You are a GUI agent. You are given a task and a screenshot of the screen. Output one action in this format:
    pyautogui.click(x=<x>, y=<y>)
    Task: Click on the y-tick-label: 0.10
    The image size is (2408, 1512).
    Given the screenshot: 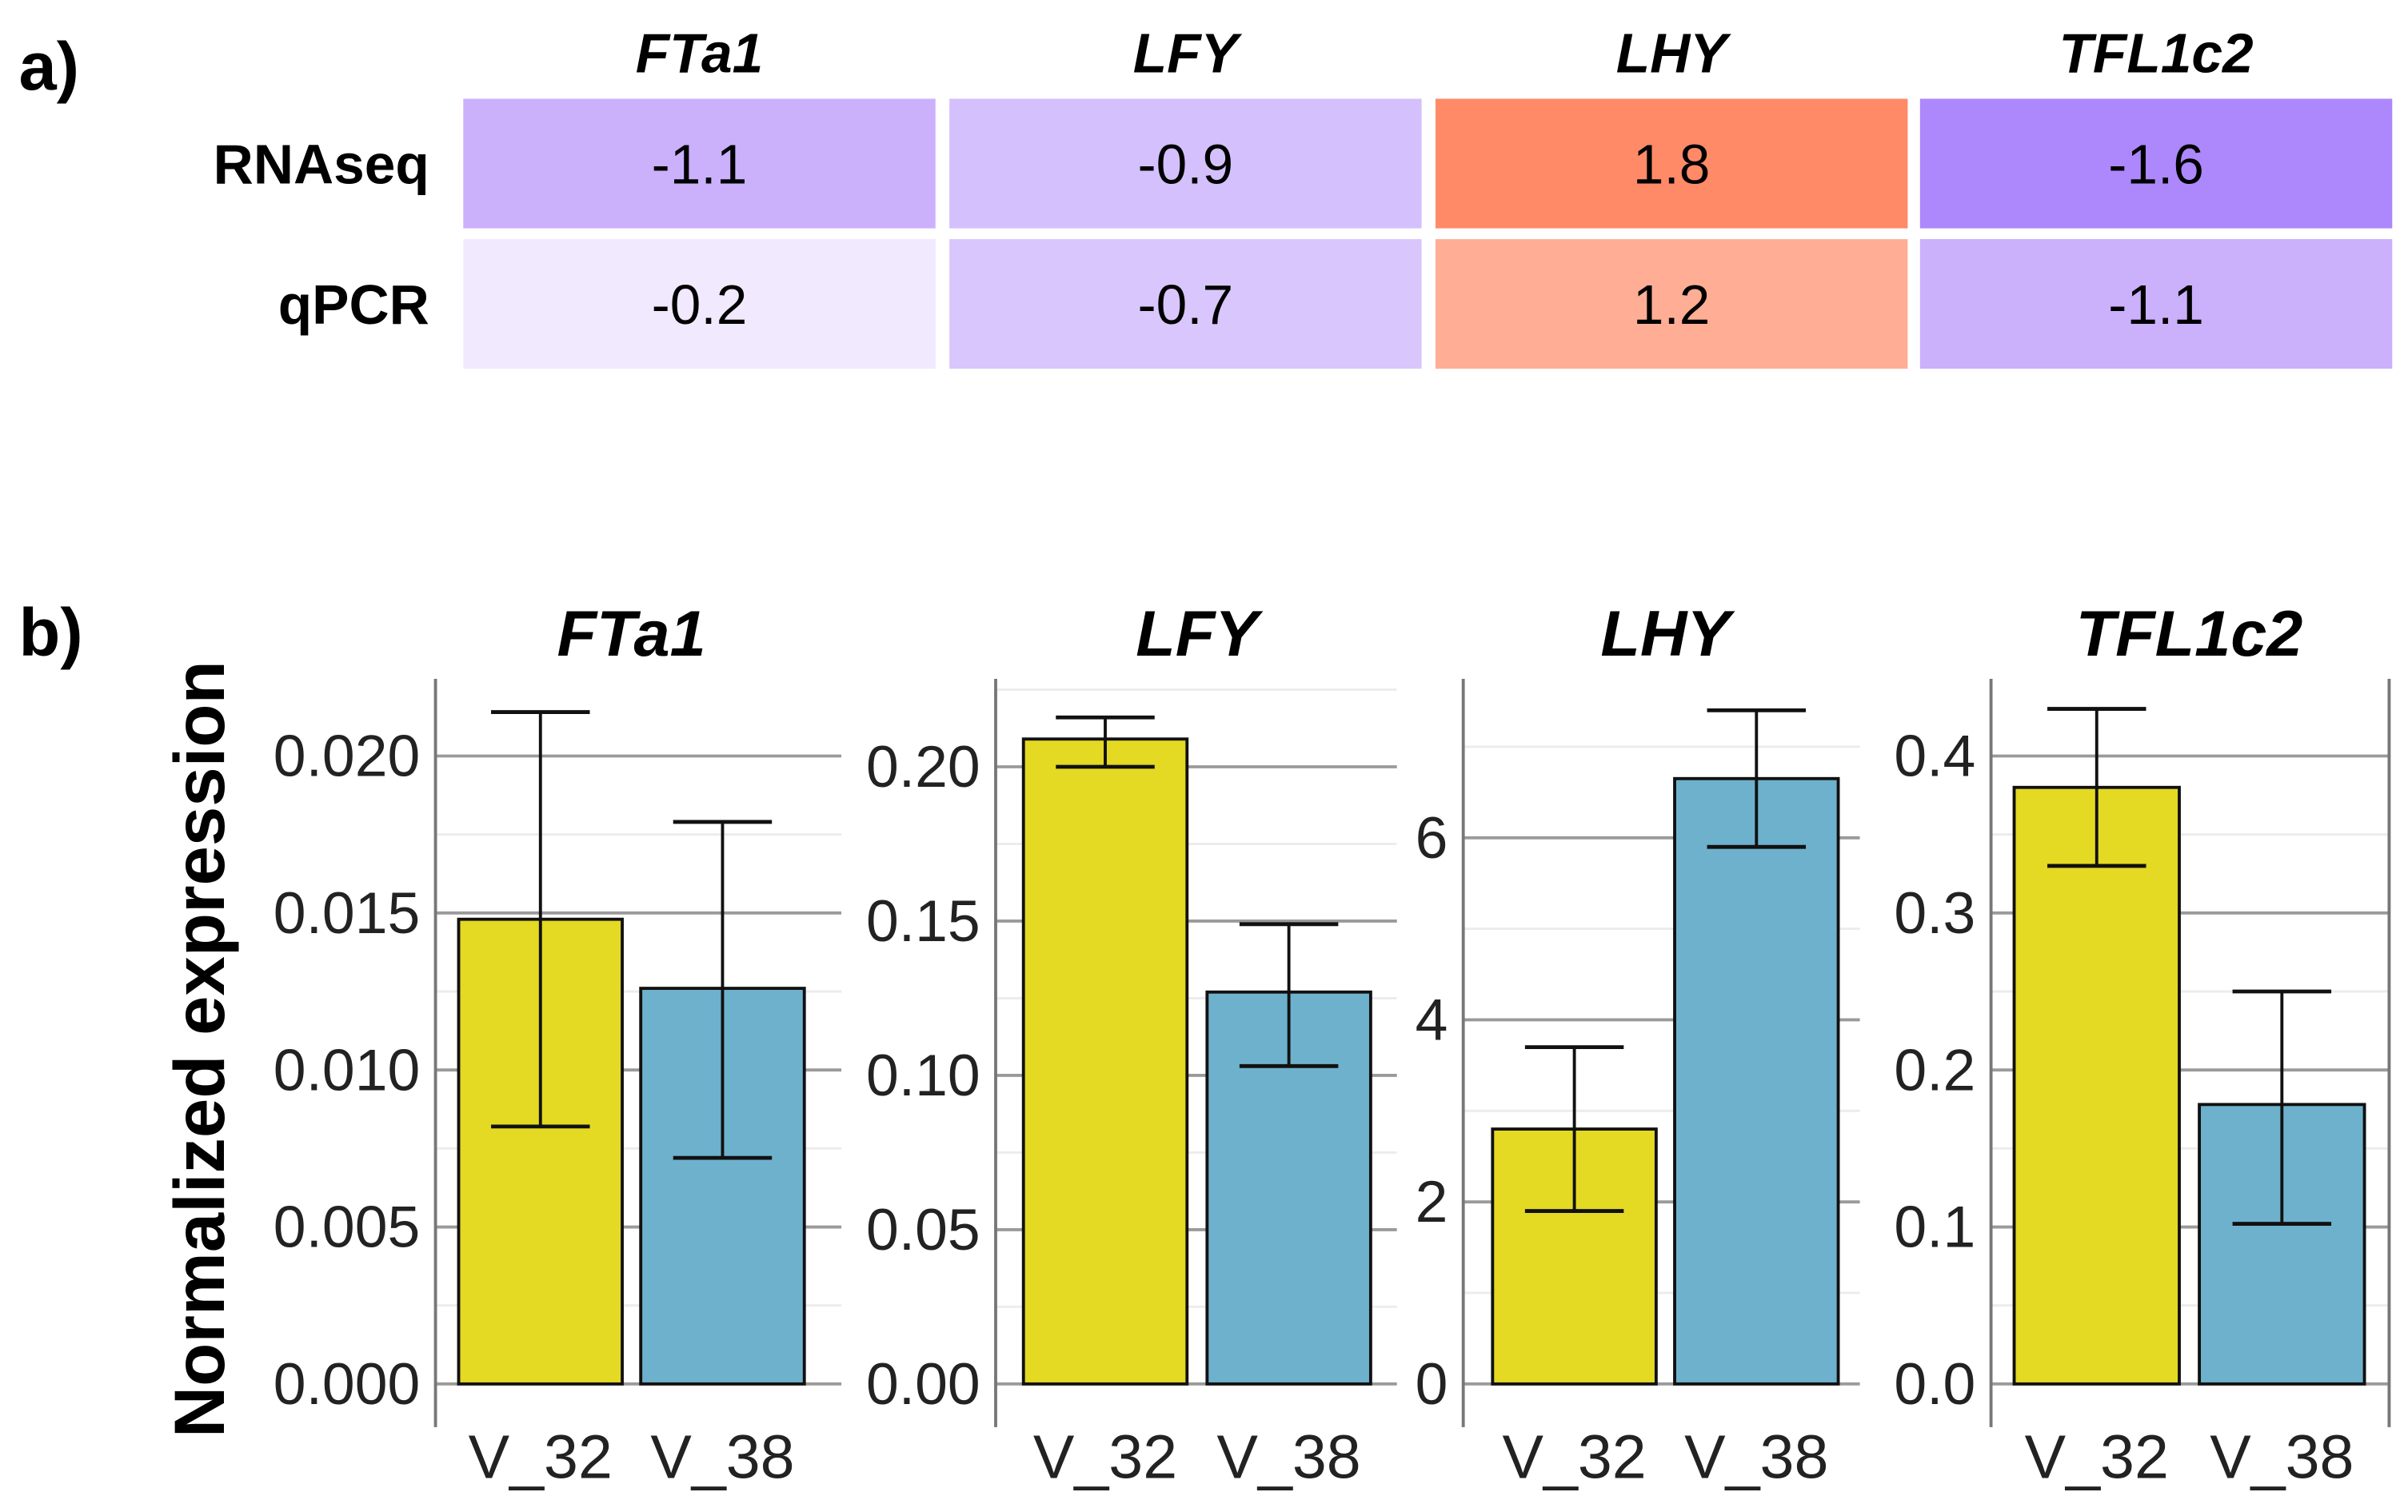 What is the action you would take?
    pyautogui.click(x=923, y=1075)
    